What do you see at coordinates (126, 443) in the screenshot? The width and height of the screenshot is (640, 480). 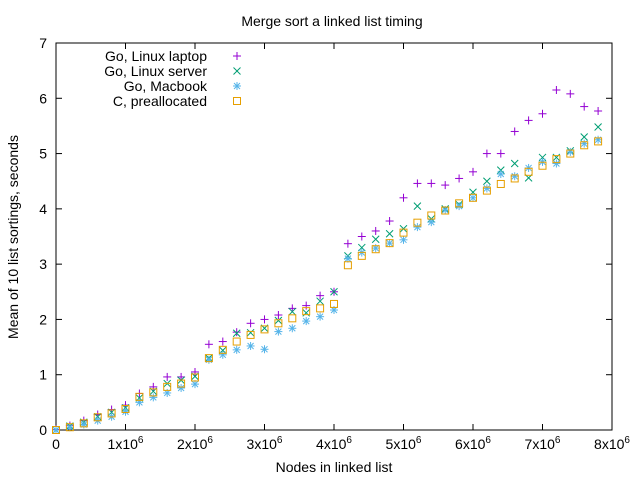 I see `x-tick-label: 1x10⁶` at bounding box center [126, 443].